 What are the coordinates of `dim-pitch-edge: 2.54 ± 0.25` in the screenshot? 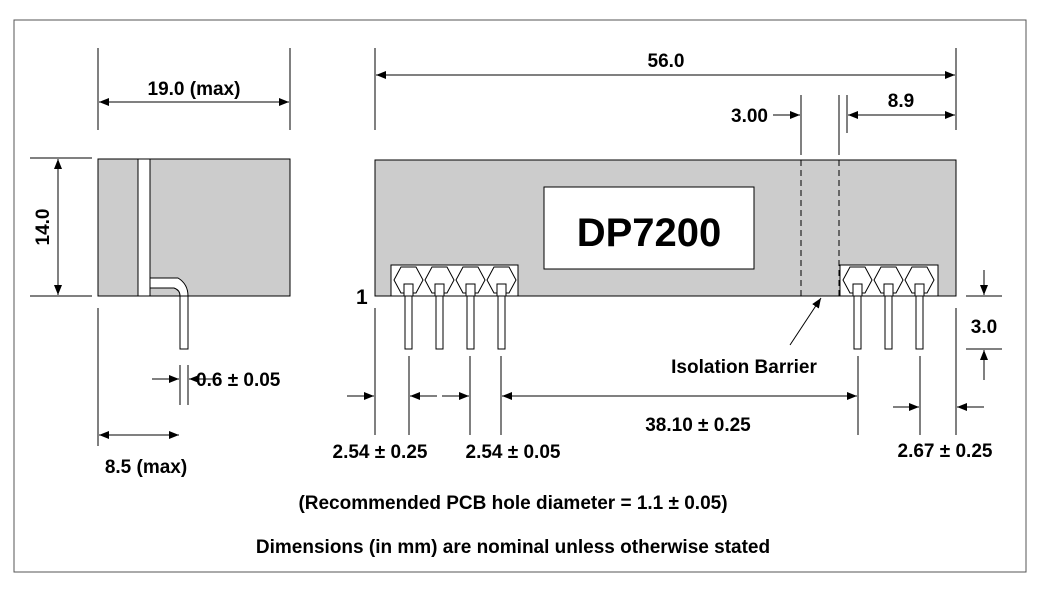 It's located at (385, 427).